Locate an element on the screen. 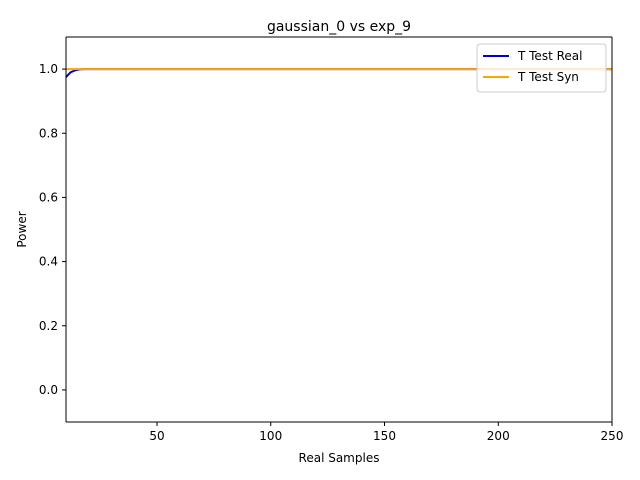 This screenshot has height=480, width=640. x-tick-label: 250 is located at coordinates (612, 436).